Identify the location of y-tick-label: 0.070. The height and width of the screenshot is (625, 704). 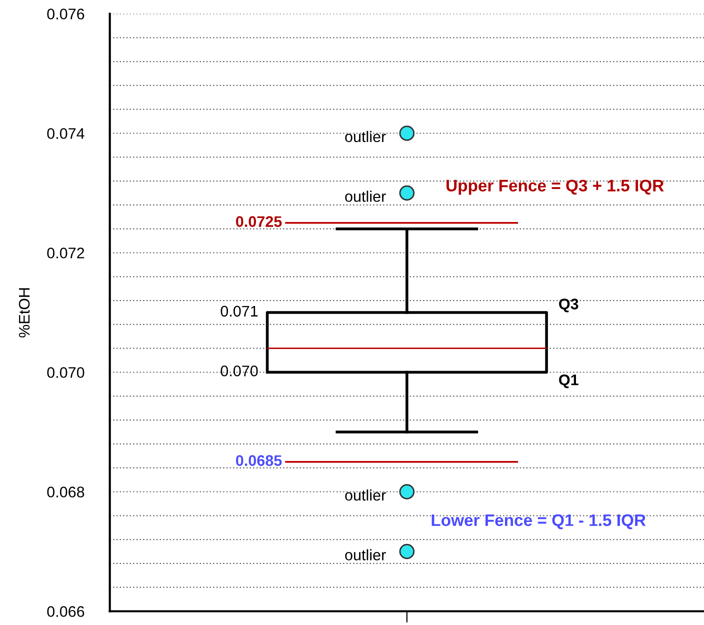
(65, 372).